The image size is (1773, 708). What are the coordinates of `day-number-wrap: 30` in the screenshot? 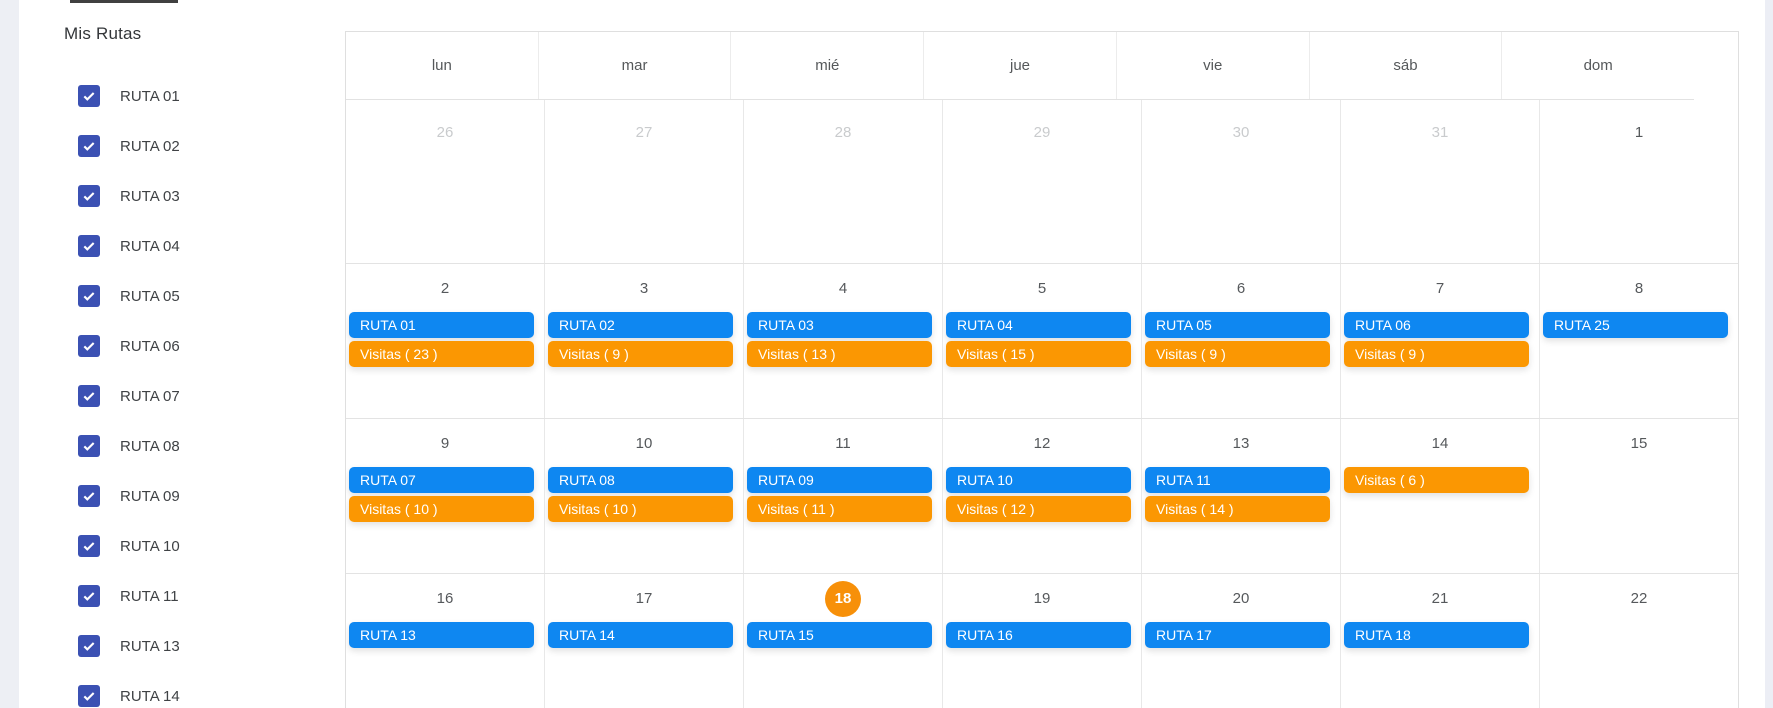 It's located at (1241, 121).